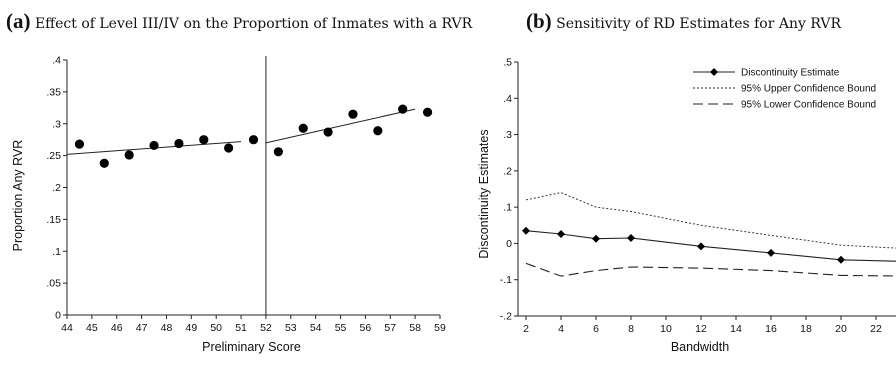 The height and width of the screenshot is (368, 896). Describe the element at coordinates (340, 126) in the screenshot. I see `fit-line-right` at that location.